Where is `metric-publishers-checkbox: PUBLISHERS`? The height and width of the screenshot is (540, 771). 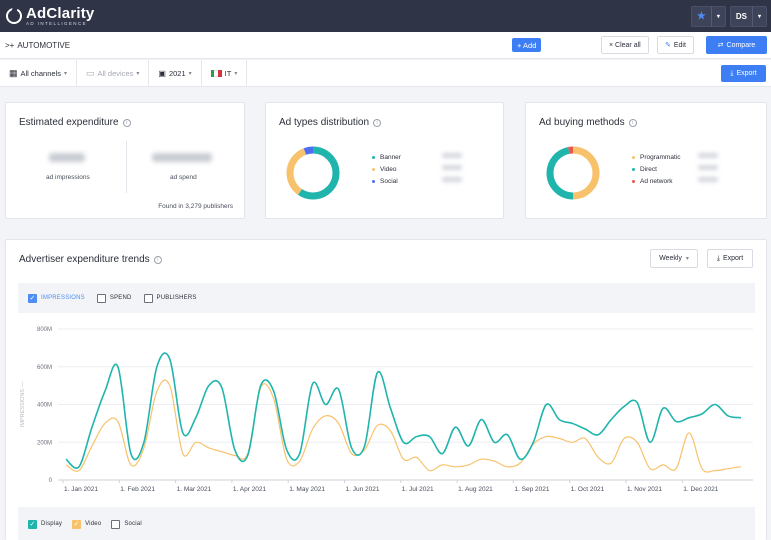
metric-publishers-checkbox: PUBLISHERS is located at coordinates (170, 298).